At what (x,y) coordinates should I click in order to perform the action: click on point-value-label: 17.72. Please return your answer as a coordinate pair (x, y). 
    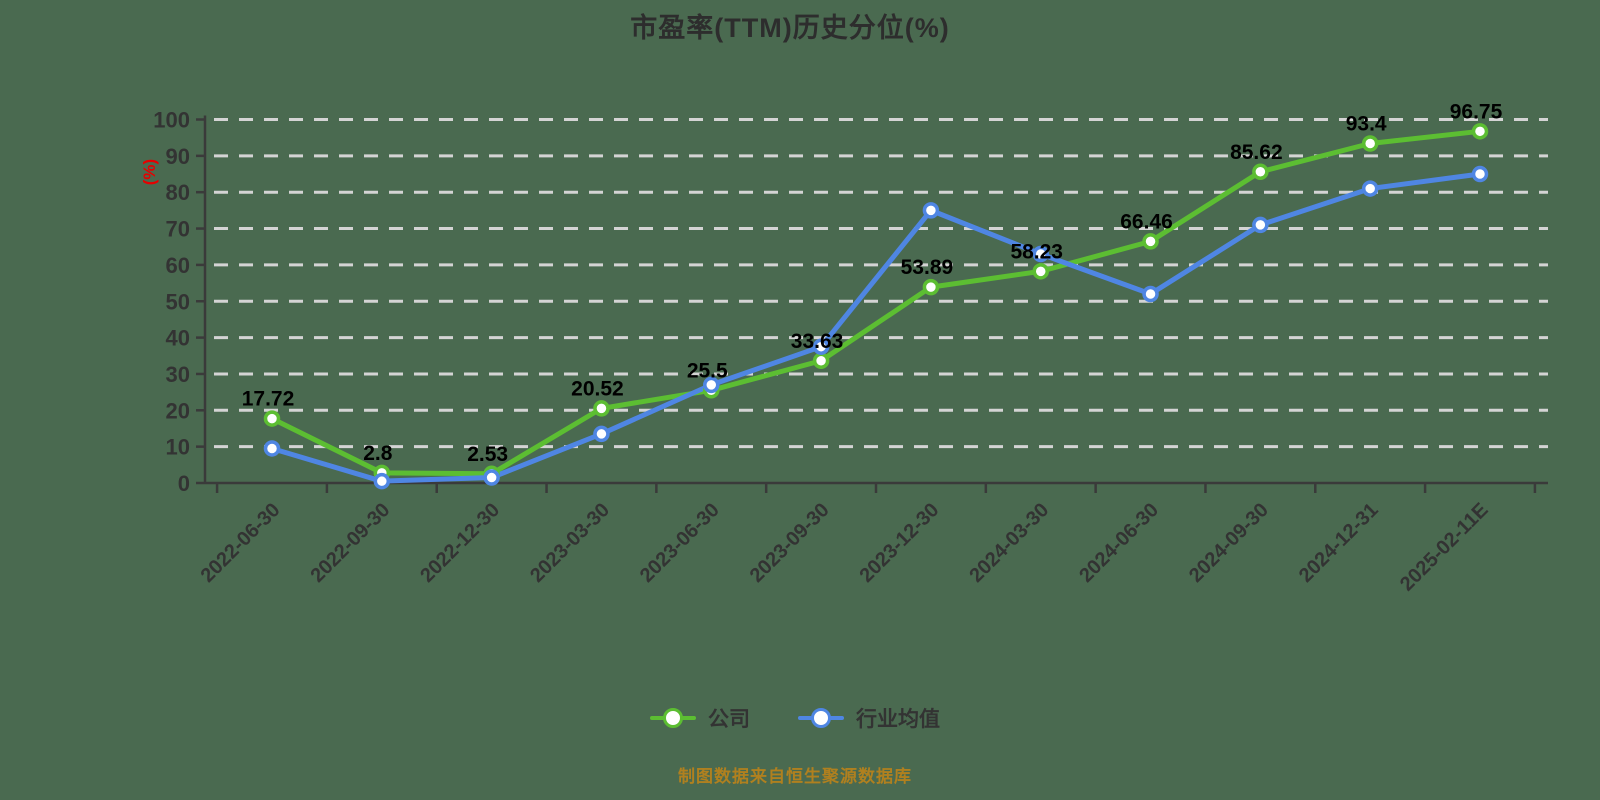
    Looking at the image, I should click on (268, 399).